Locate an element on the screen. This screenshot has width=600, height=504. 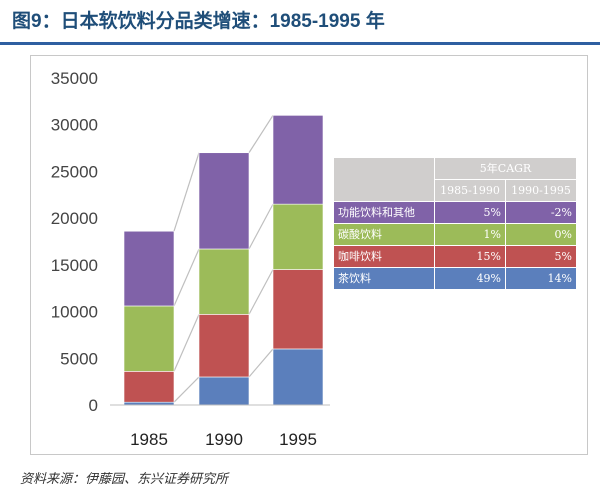
cagr-table-corner is located at coordinates (384, 179).